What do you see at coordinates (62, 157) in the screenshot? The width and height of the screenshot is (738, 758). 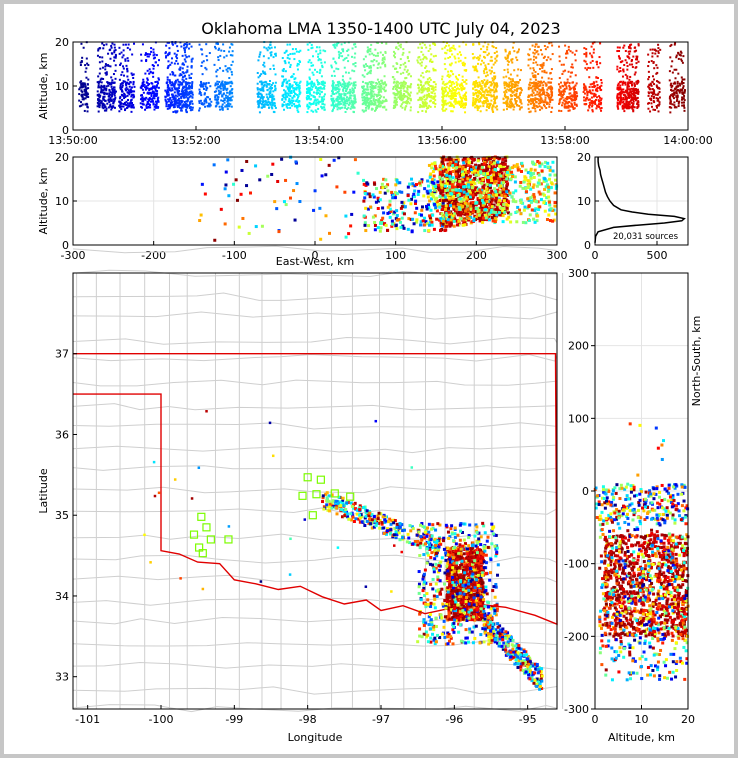 I see `ew-alt-tick-label: 20` at bounding box center [62, 157].